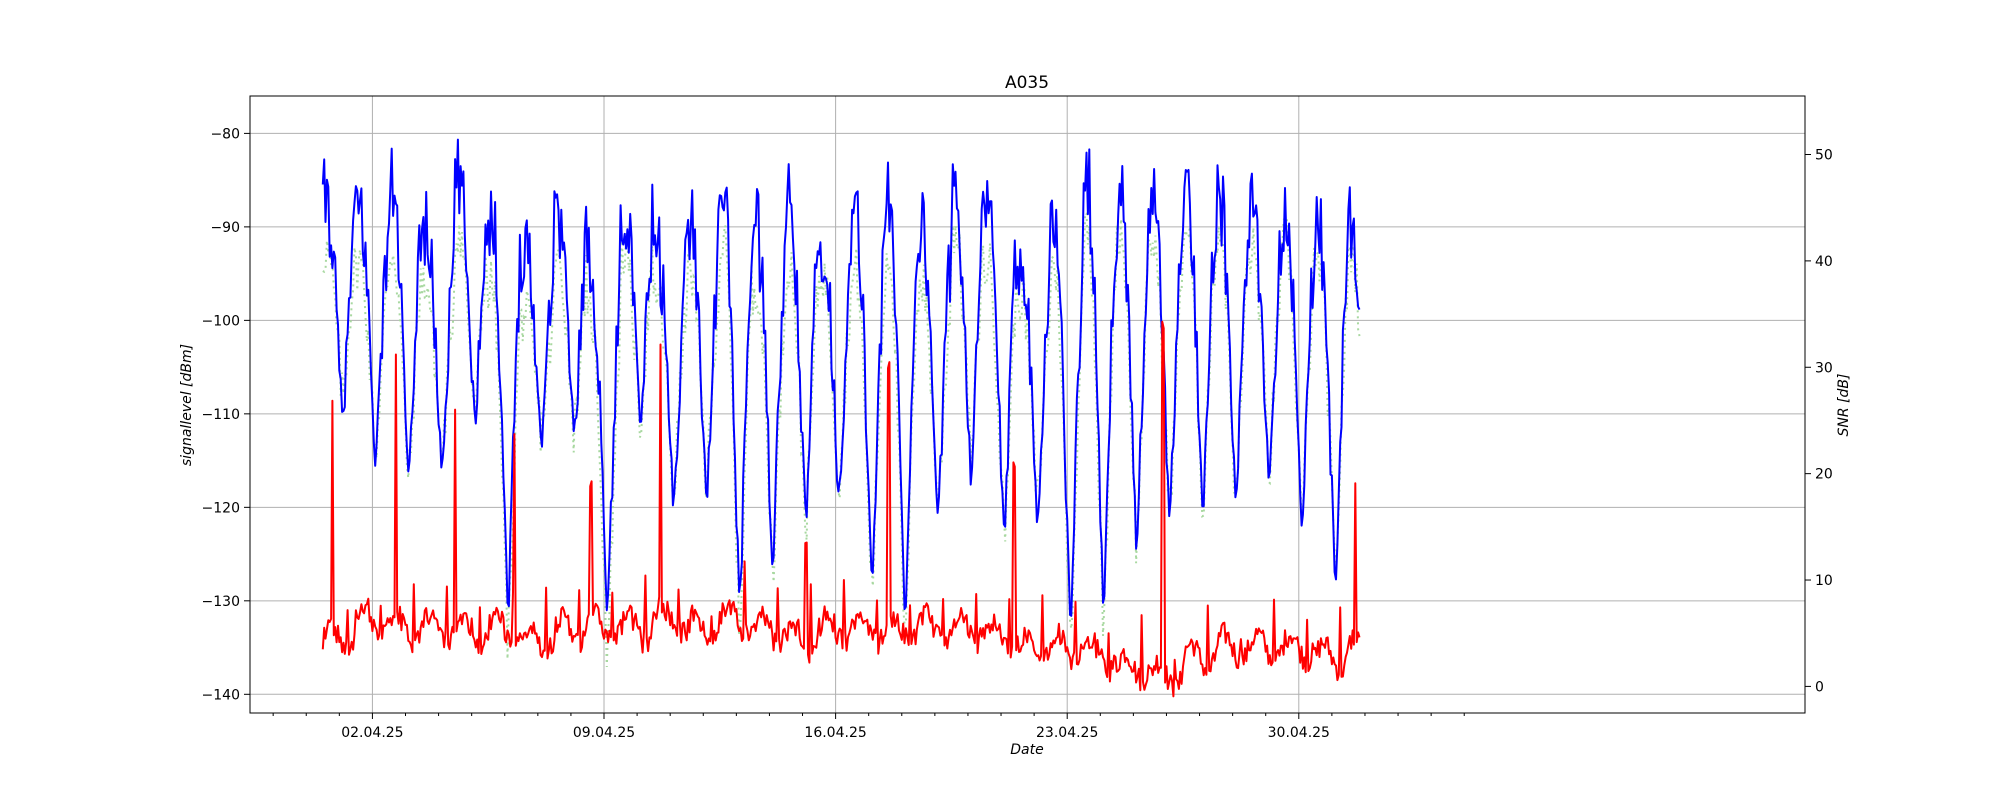 The width and height of the screenshot is (2000, 804). I want to click on x-tick-label: 02.04.25, so click(372, 733).